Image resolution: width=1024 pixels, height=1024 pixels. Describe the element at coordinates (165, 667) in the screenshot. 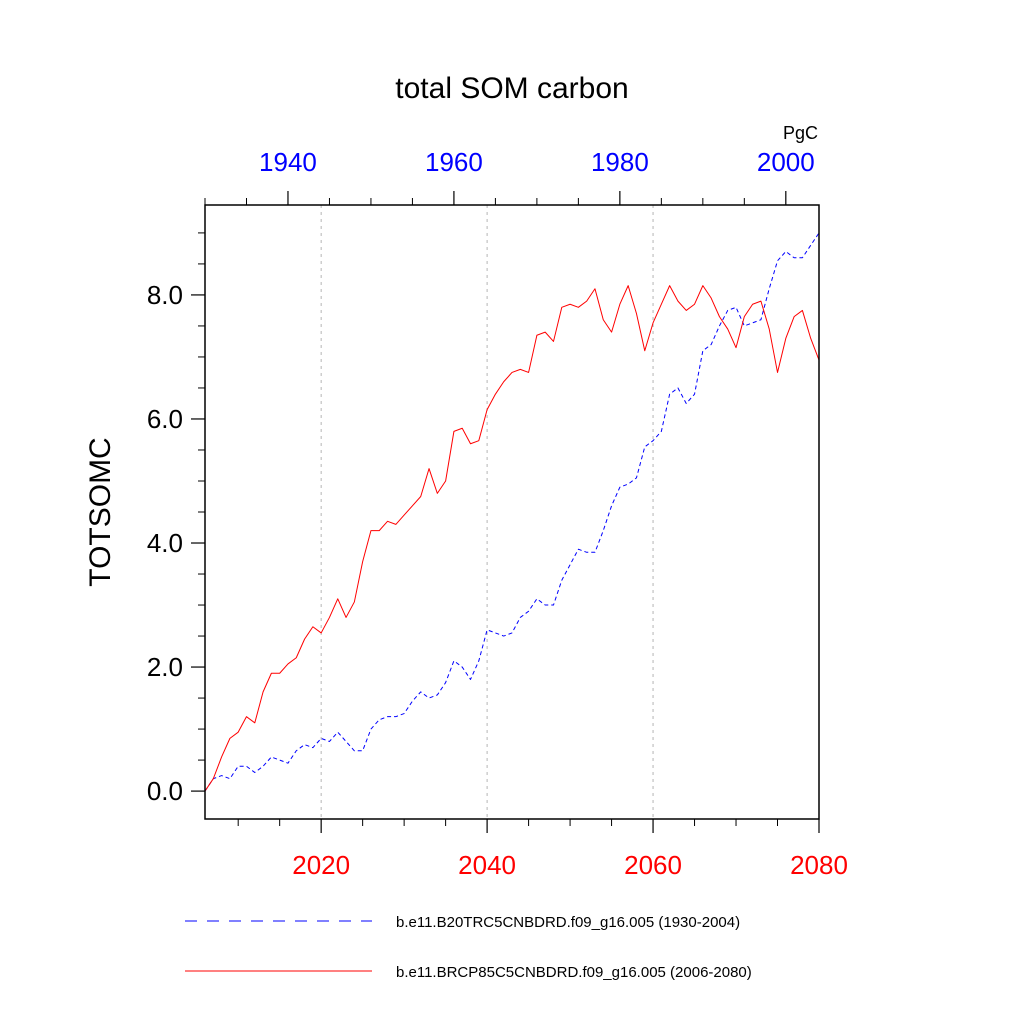

I see `y-tick-label: 2.0` at that location.